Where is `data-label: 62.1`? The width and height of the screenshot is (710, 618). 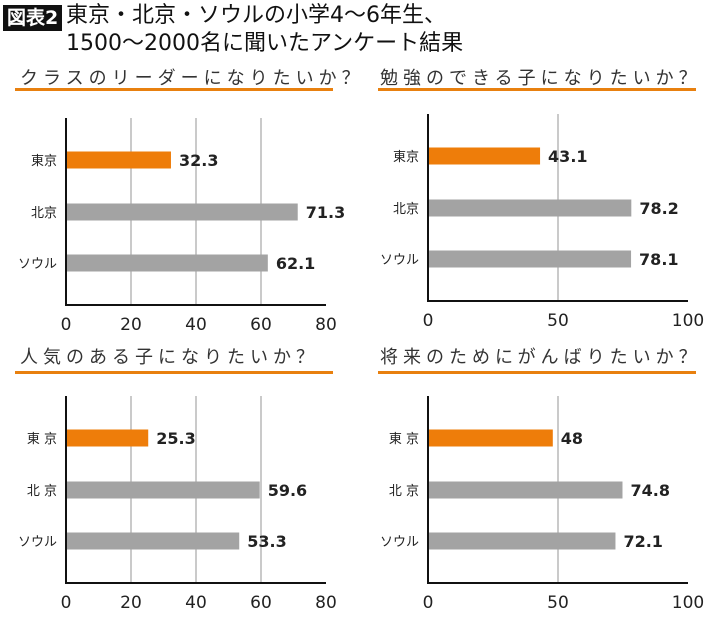 data-label: 62.1 is located at coordinates (295, 263).